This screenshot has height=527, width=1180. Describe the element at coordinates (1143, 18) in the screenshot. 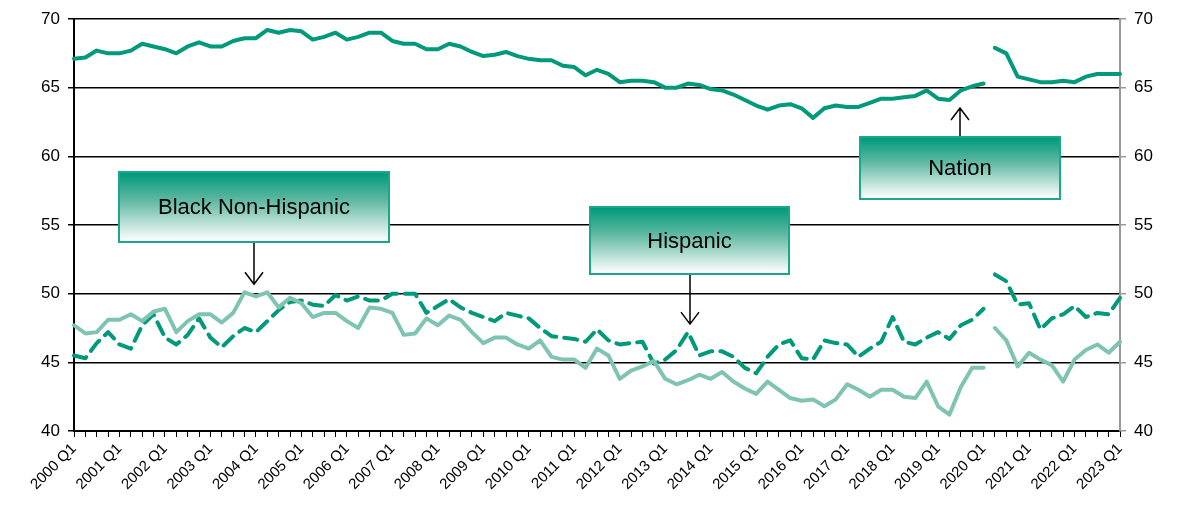

I see `y2-tick-label: 70` at that location.